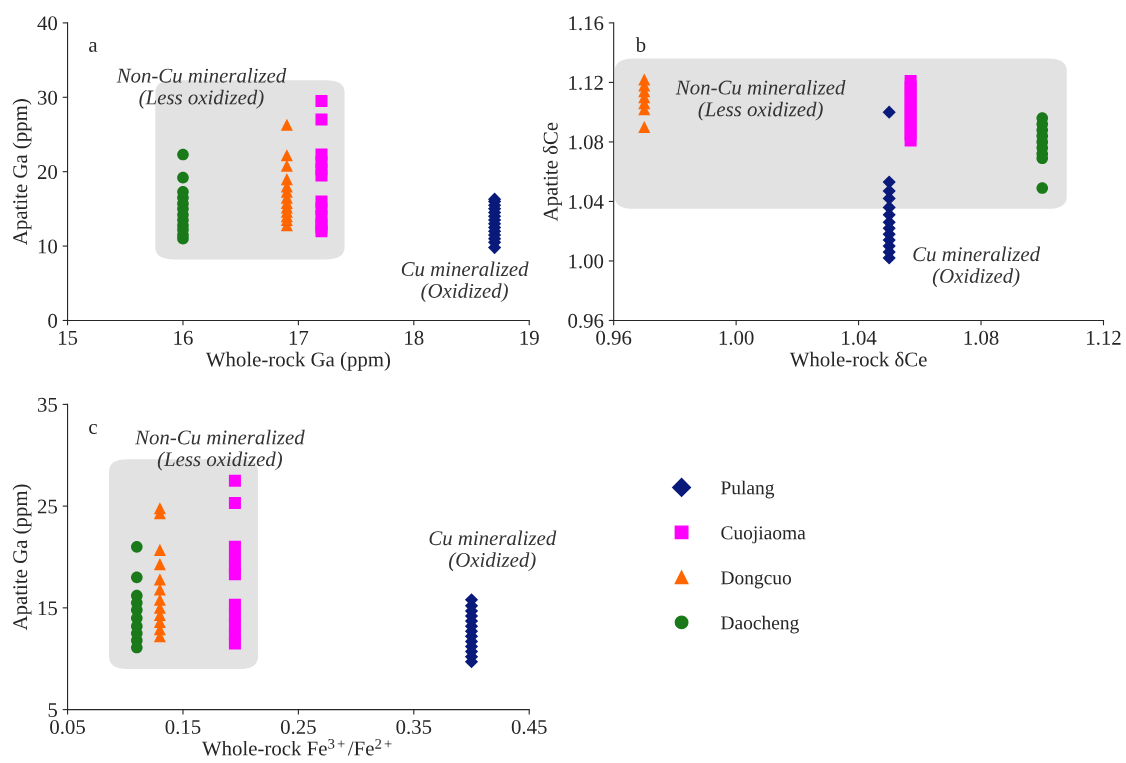  I want to click on x-axis-title: Whole-rock δCe, so click(858, 359).